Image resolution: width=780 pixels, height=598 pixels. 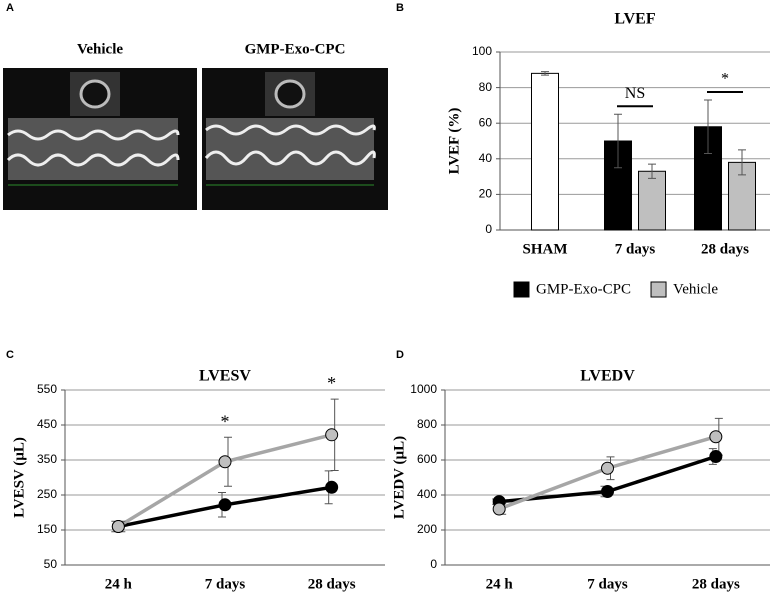 I want to click on chart-title: LVESV, so click(x=225, y=376).